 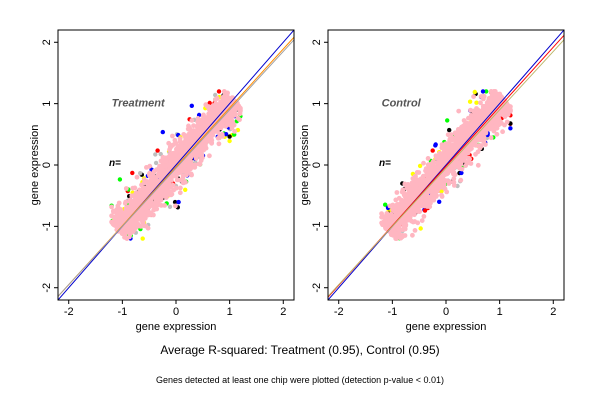 I want to click on x-tick-label: 0, so click(x=446, y=312).